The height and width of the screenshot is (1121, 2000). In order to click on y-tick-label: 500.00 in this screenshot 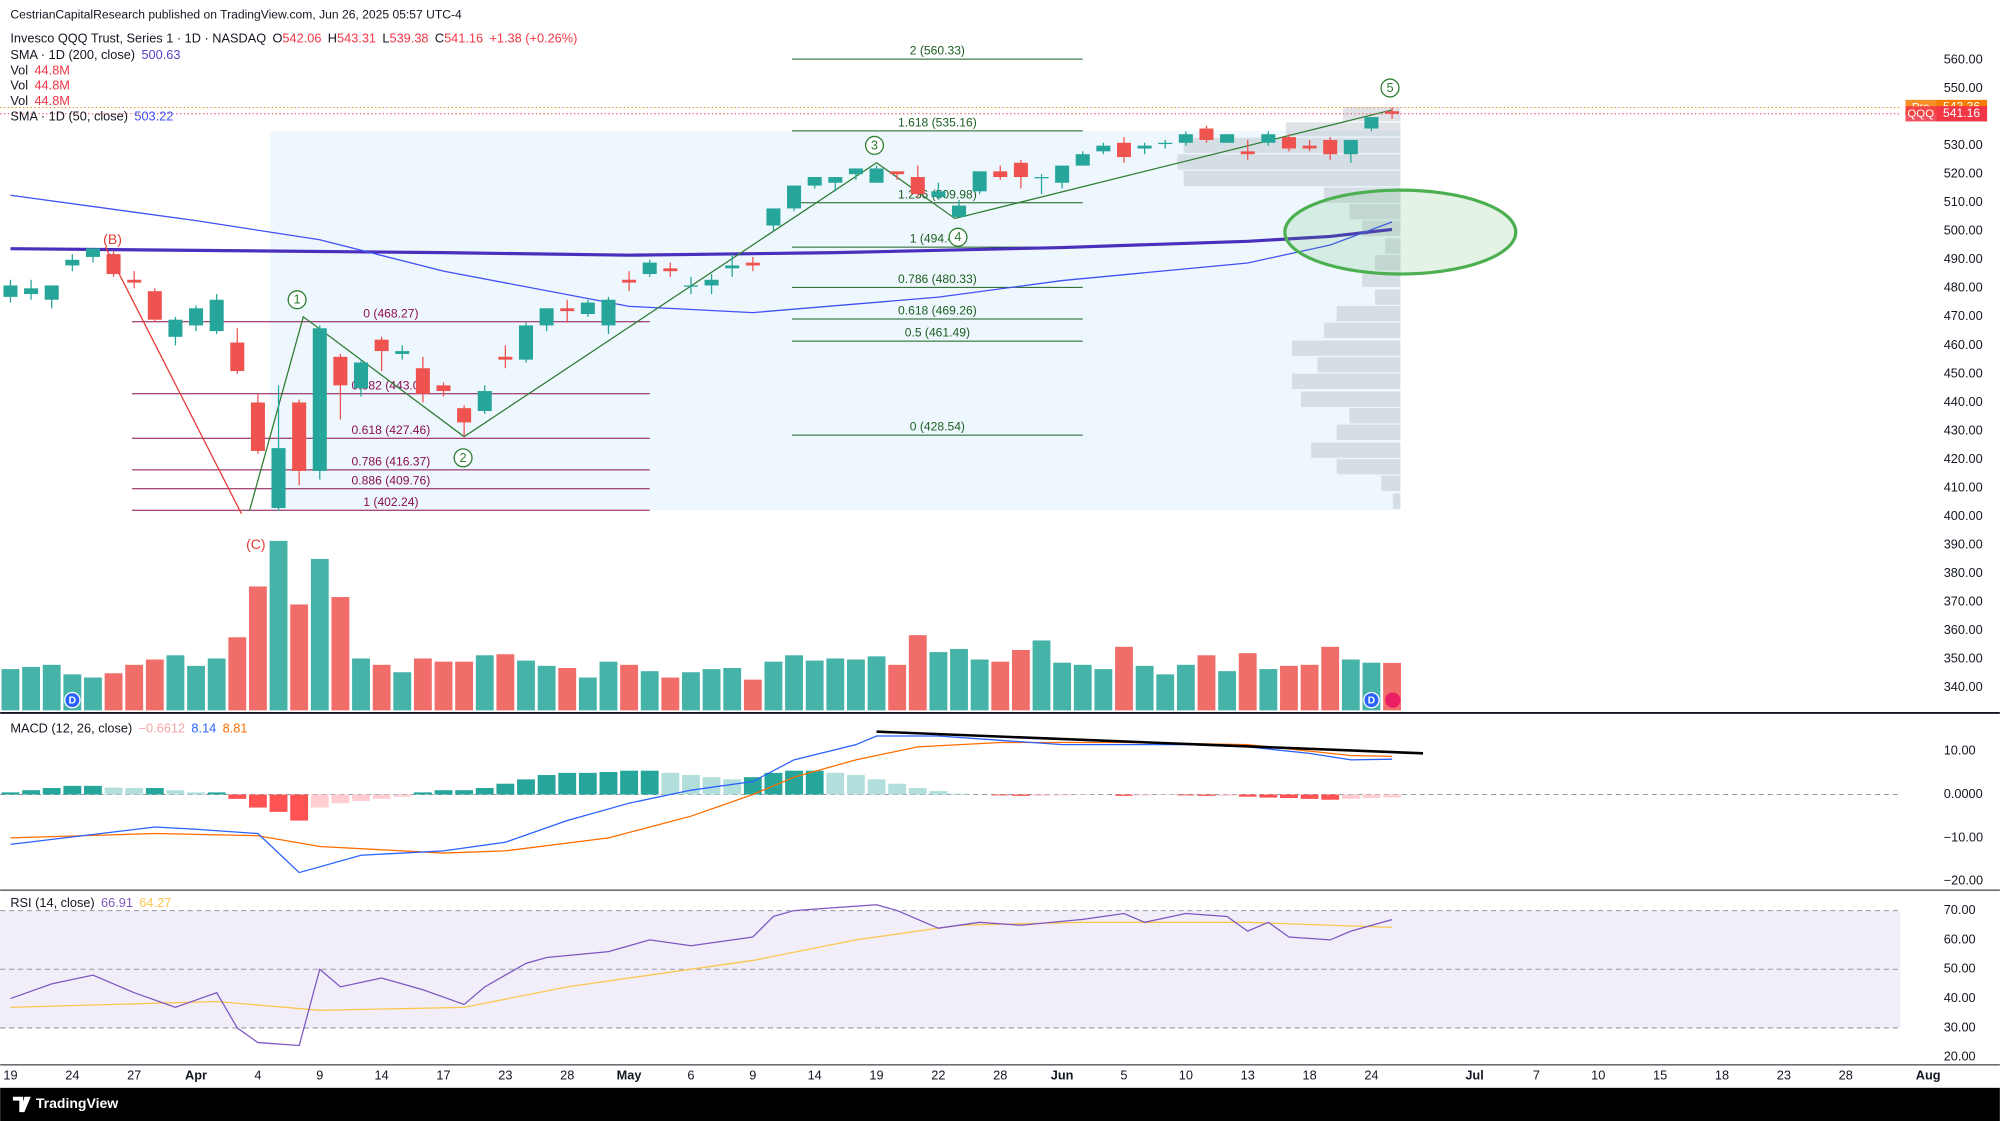, I will do `click(1963, 230)`.